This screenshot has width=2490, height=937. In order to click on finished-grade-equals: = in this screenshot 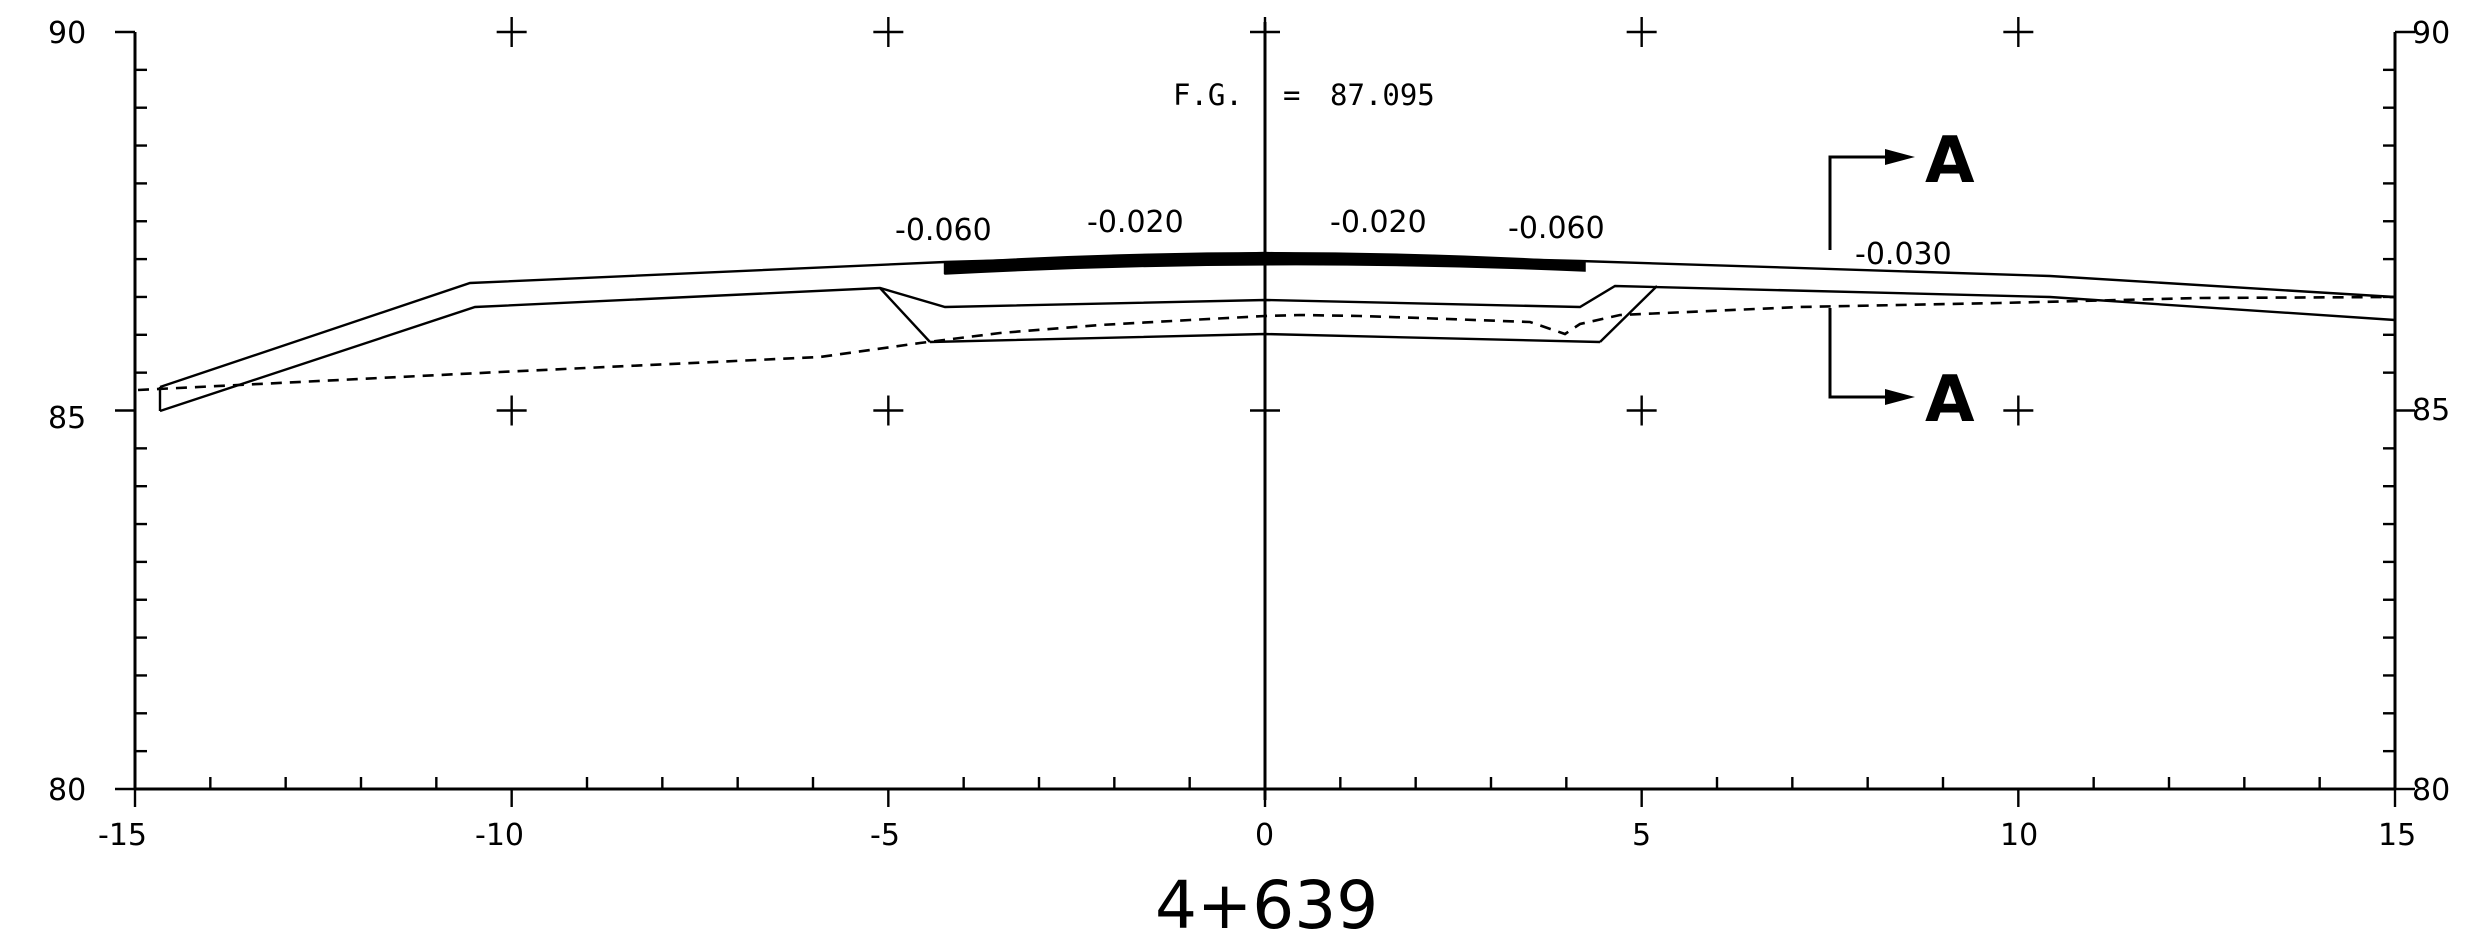, I will do `click(1291, 95)`.